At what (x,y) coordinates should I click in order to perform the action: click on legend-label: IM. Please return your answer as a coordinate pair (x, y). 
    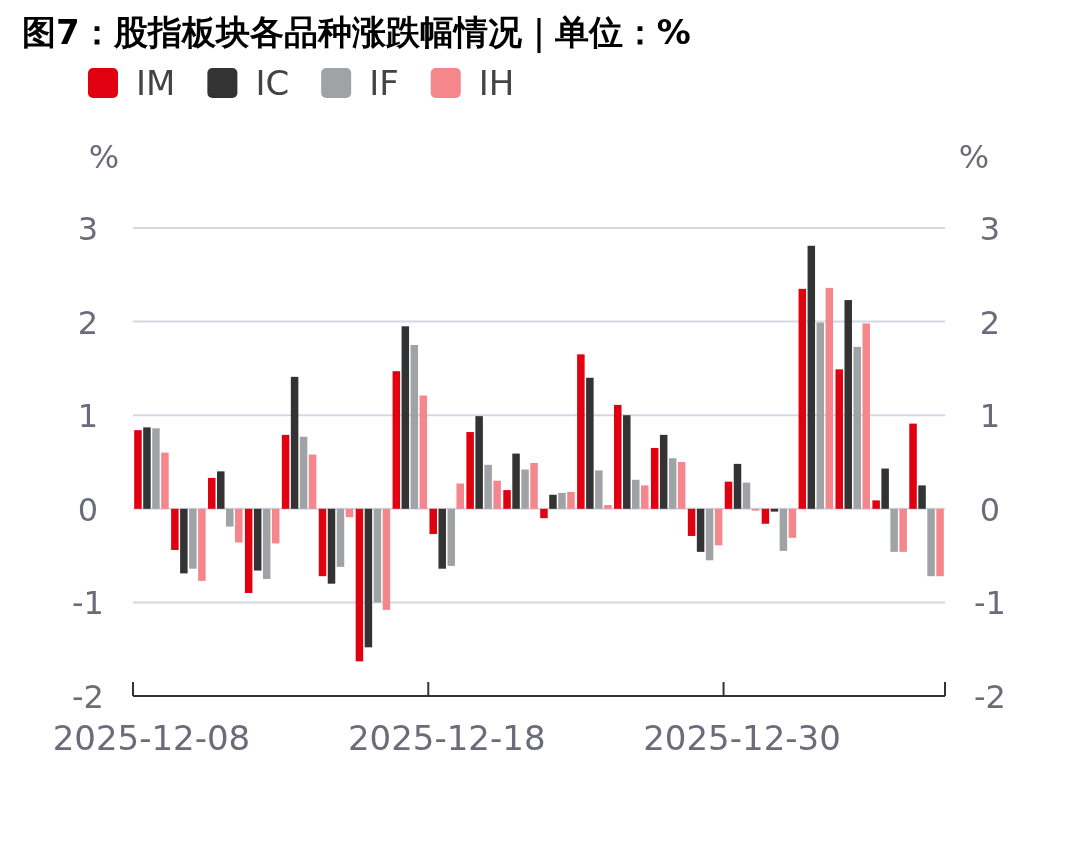
    Looking at the image, I should click on (156, 83).